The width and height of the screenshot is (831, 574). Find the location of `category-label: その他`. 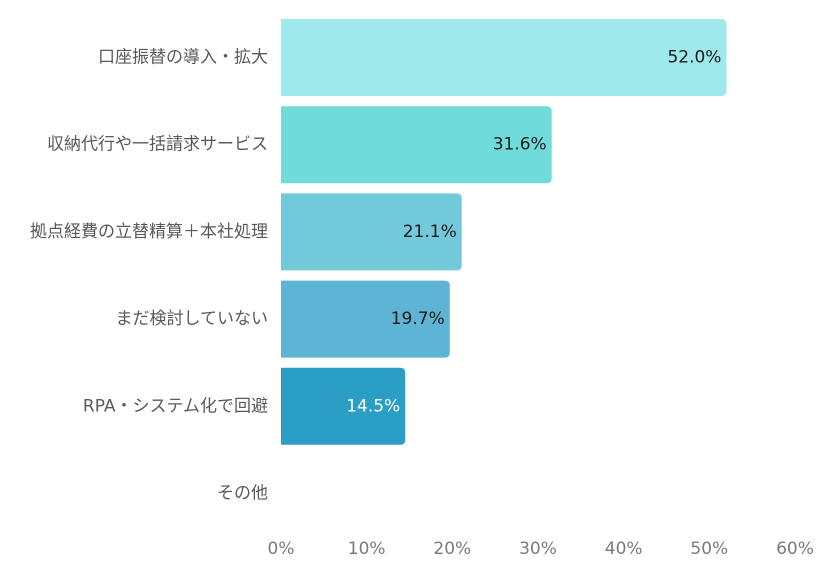

category-label: その他 is located at coordinates (242, 494).